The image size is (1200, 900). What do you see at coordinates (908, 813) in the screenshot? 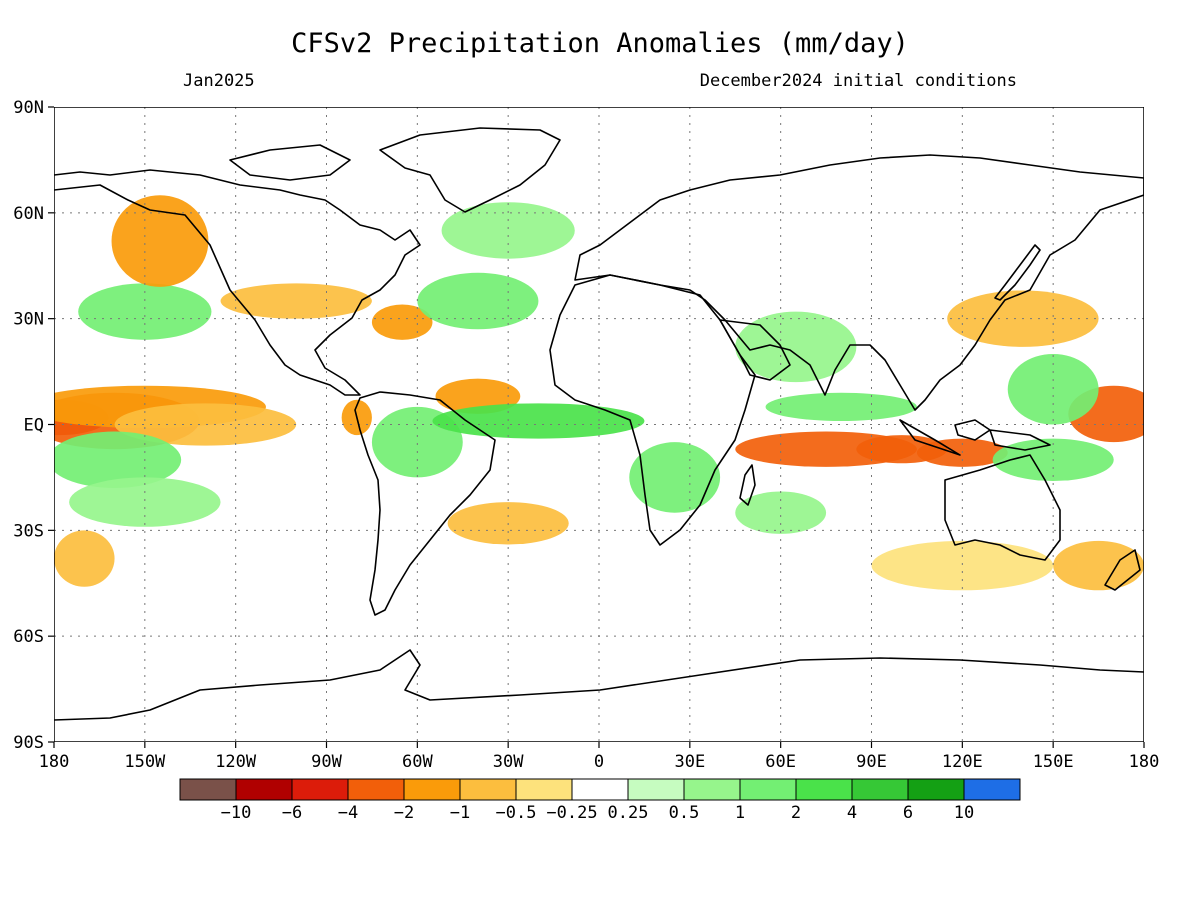
I see `colorbar-tick-label: 6` at bounding box center [908, 813].